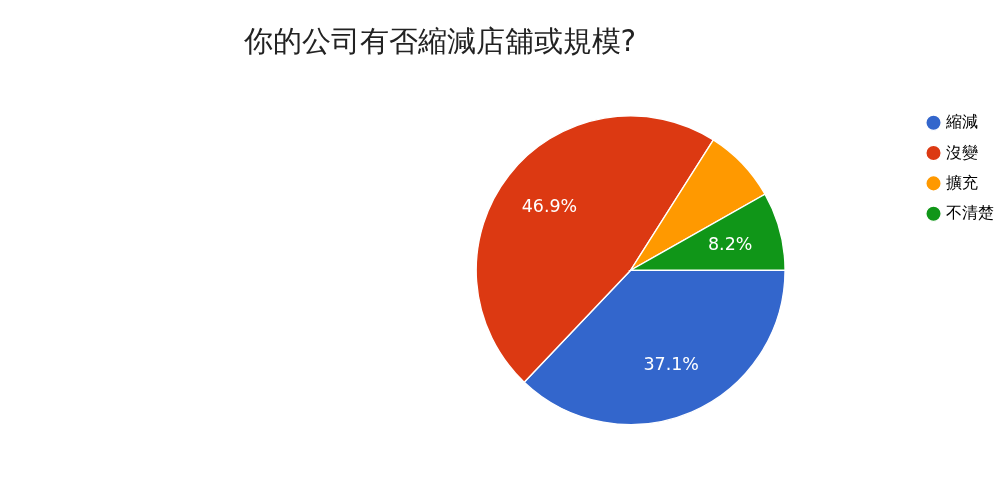  I want to click on data-label: 37.1%, so click(671, 364).